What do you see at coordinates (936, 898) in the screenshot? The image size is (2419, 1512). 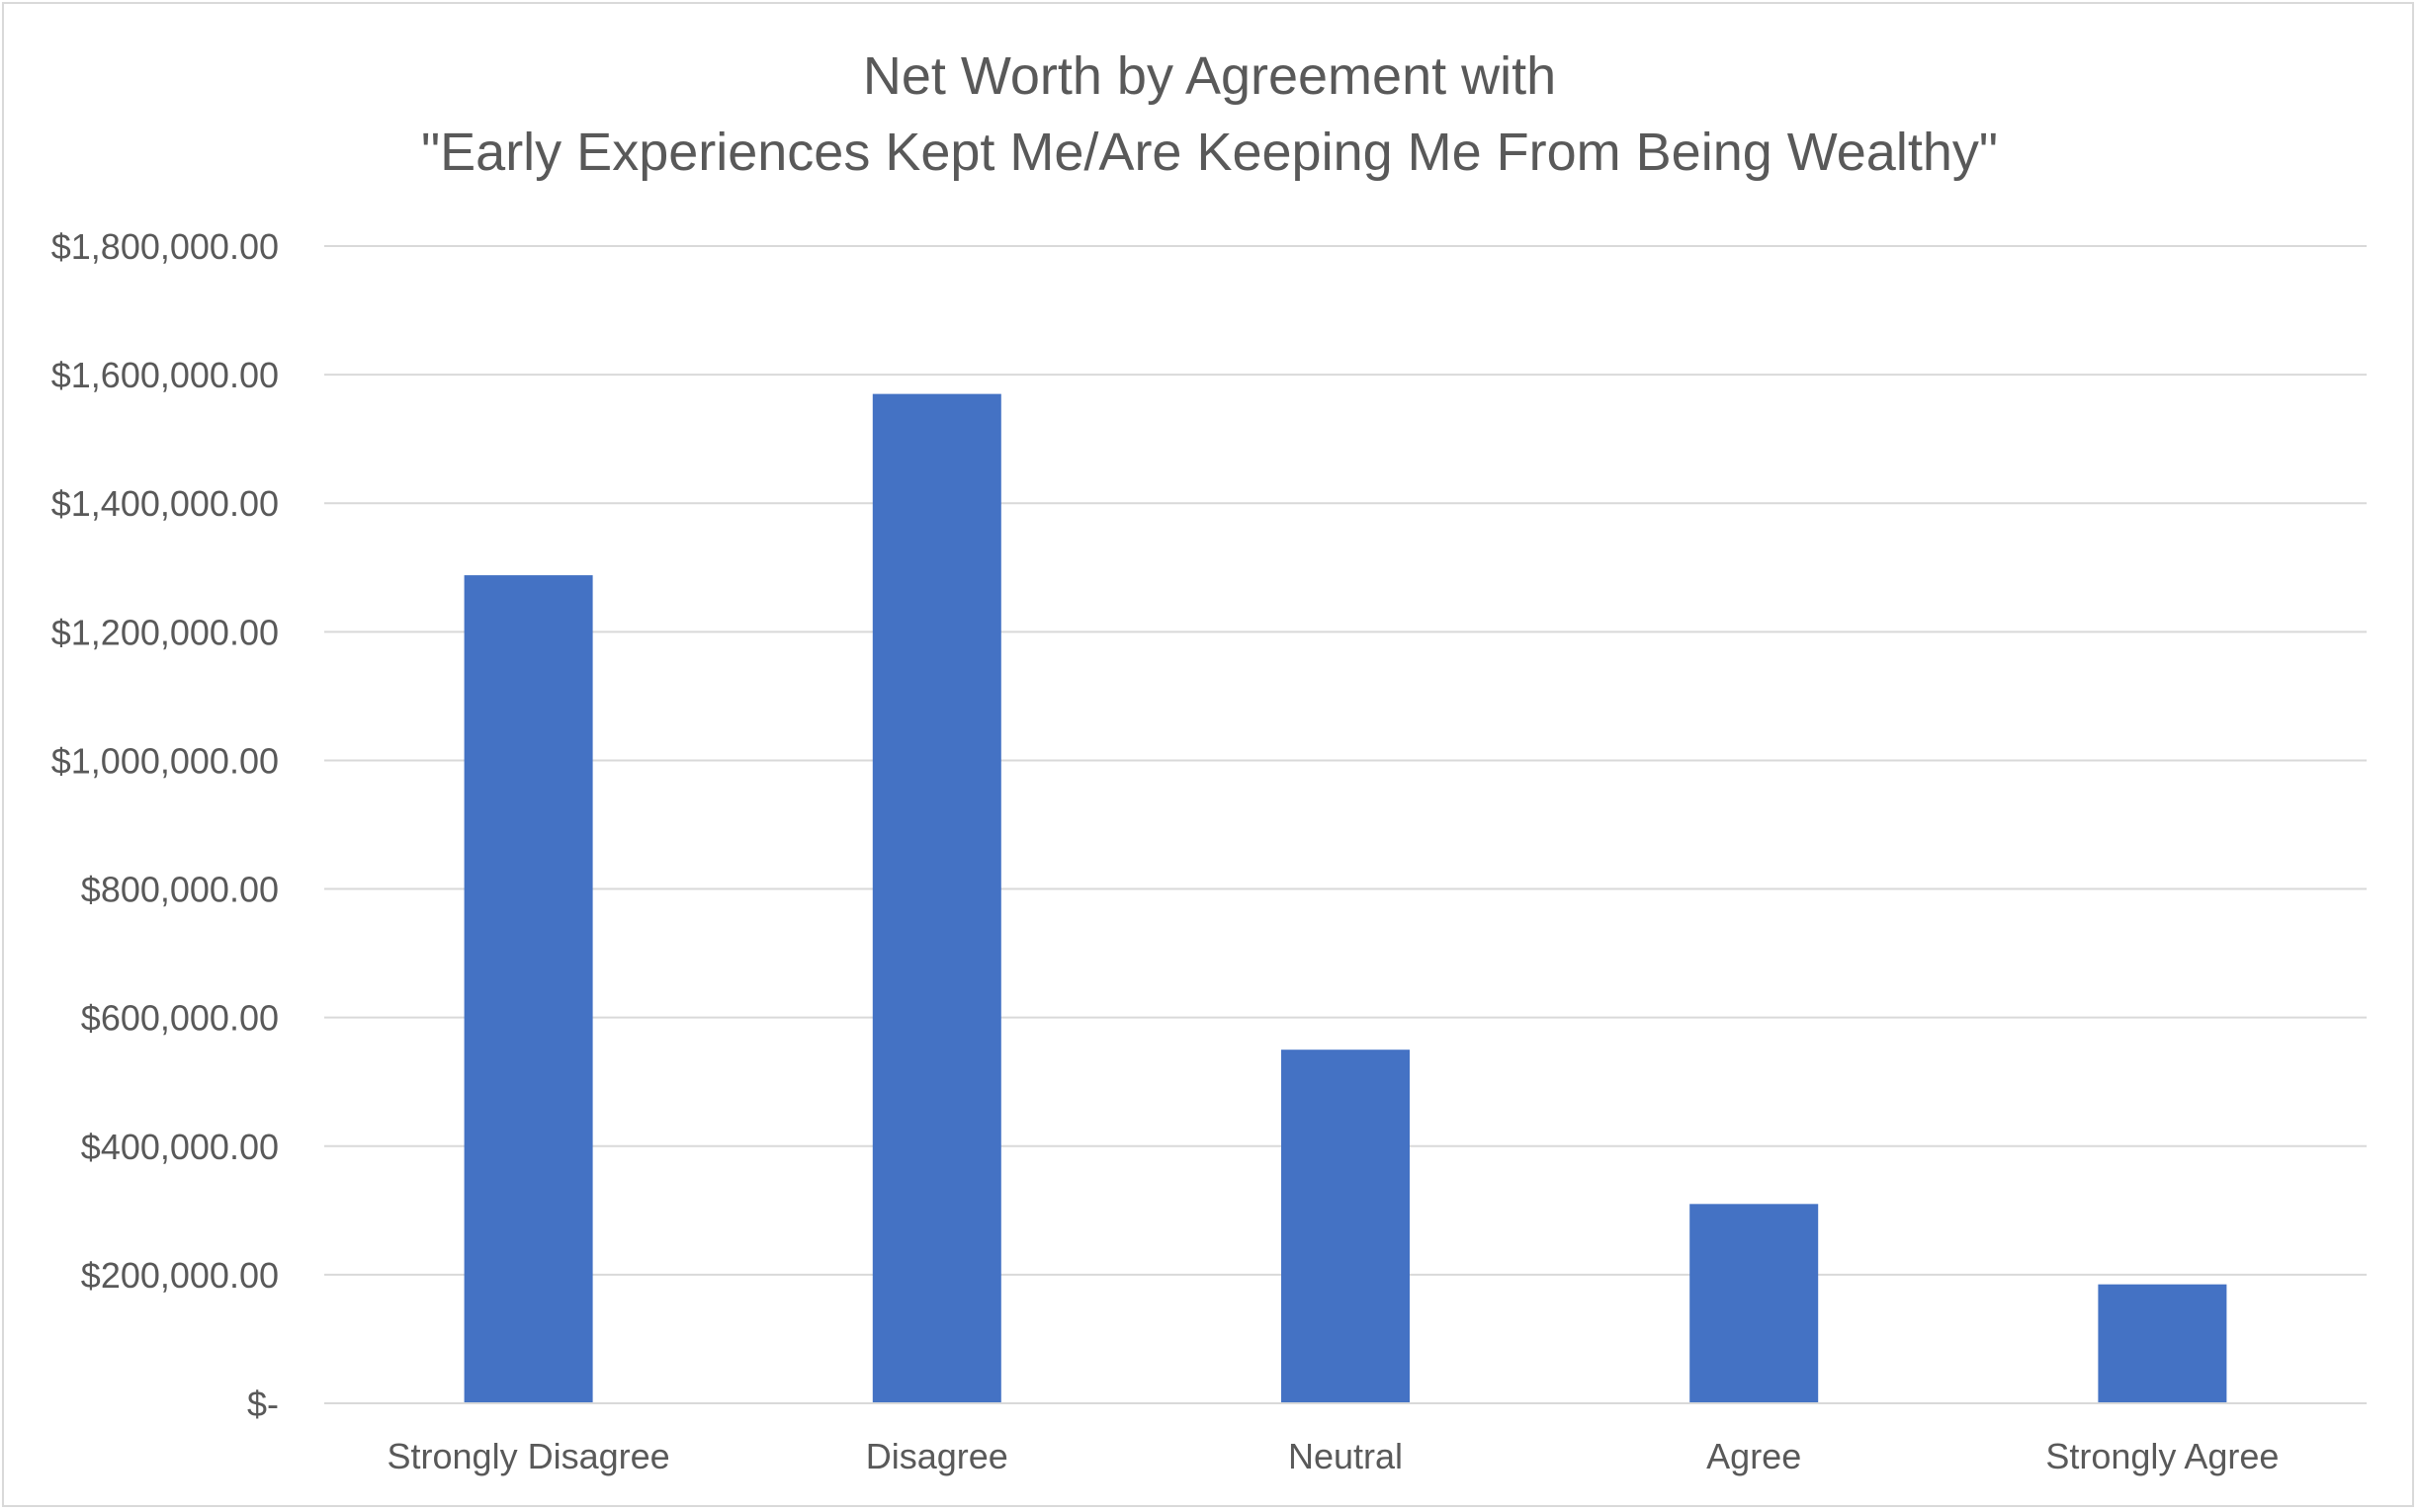 I see `bar-disagree` at bounding box center [936, 898].